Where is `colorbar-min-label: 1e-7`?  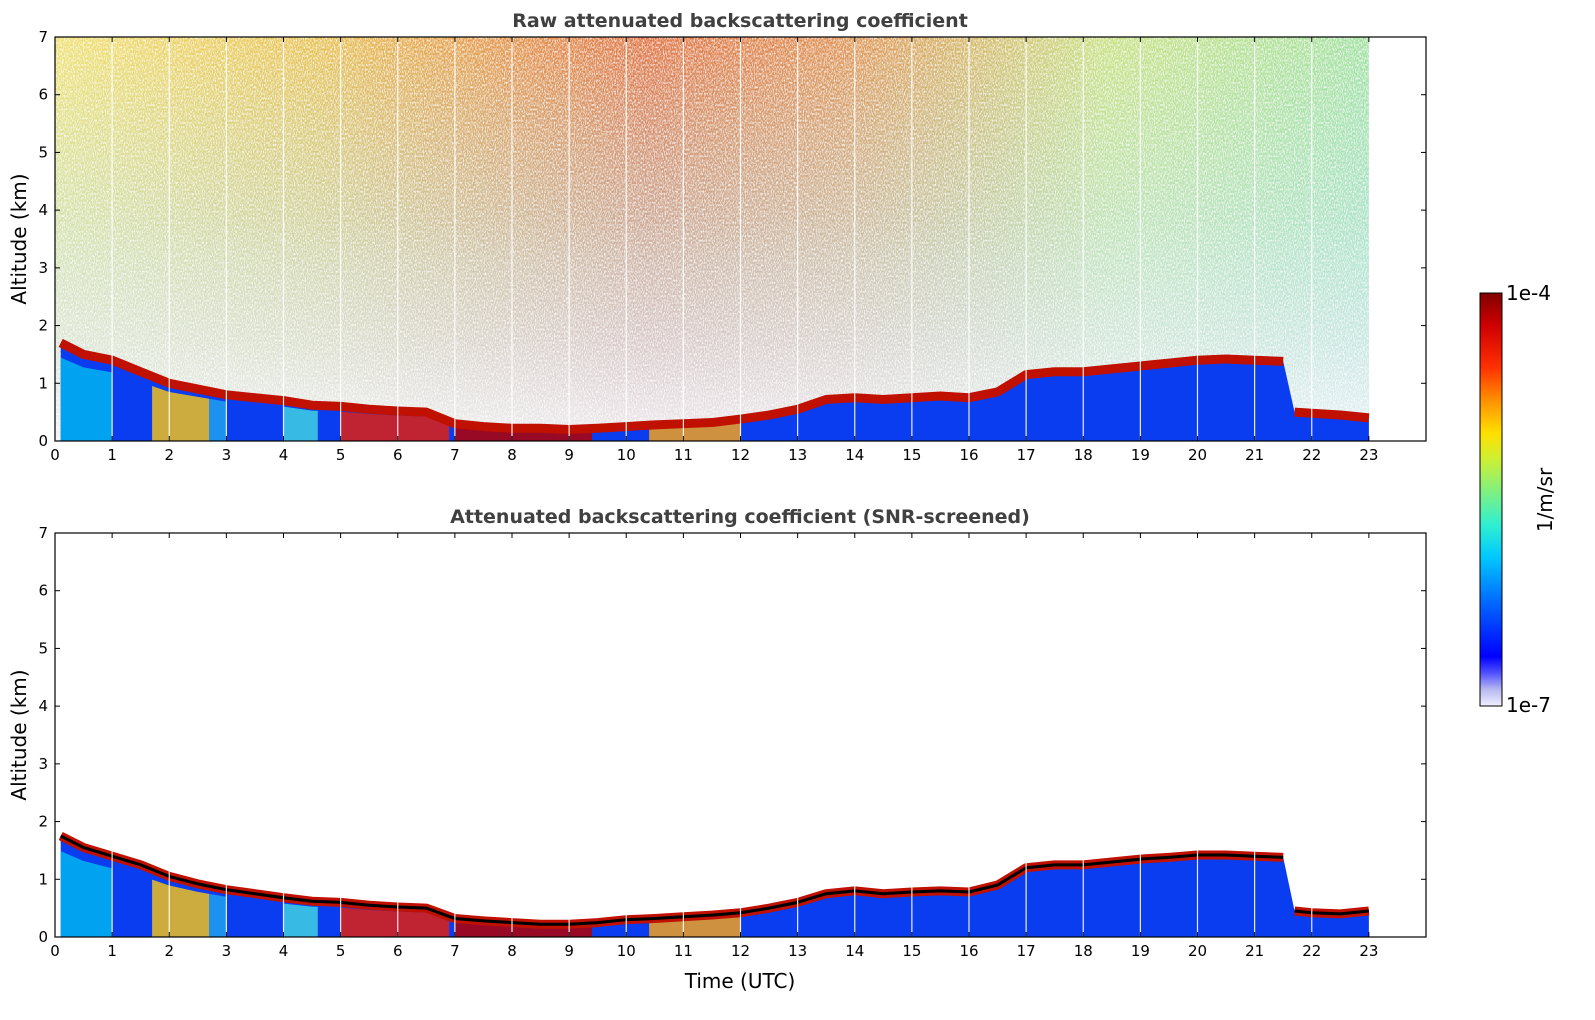
colorbar-min-label: 1e-7 is located at coordinates (1528, 705).